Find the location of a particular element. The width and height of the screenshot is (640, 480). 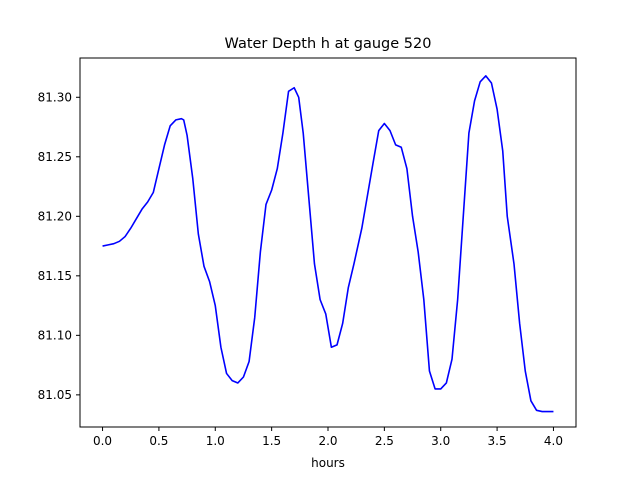

x-tick-label: 3.0 is located at coordinates (440, 441).